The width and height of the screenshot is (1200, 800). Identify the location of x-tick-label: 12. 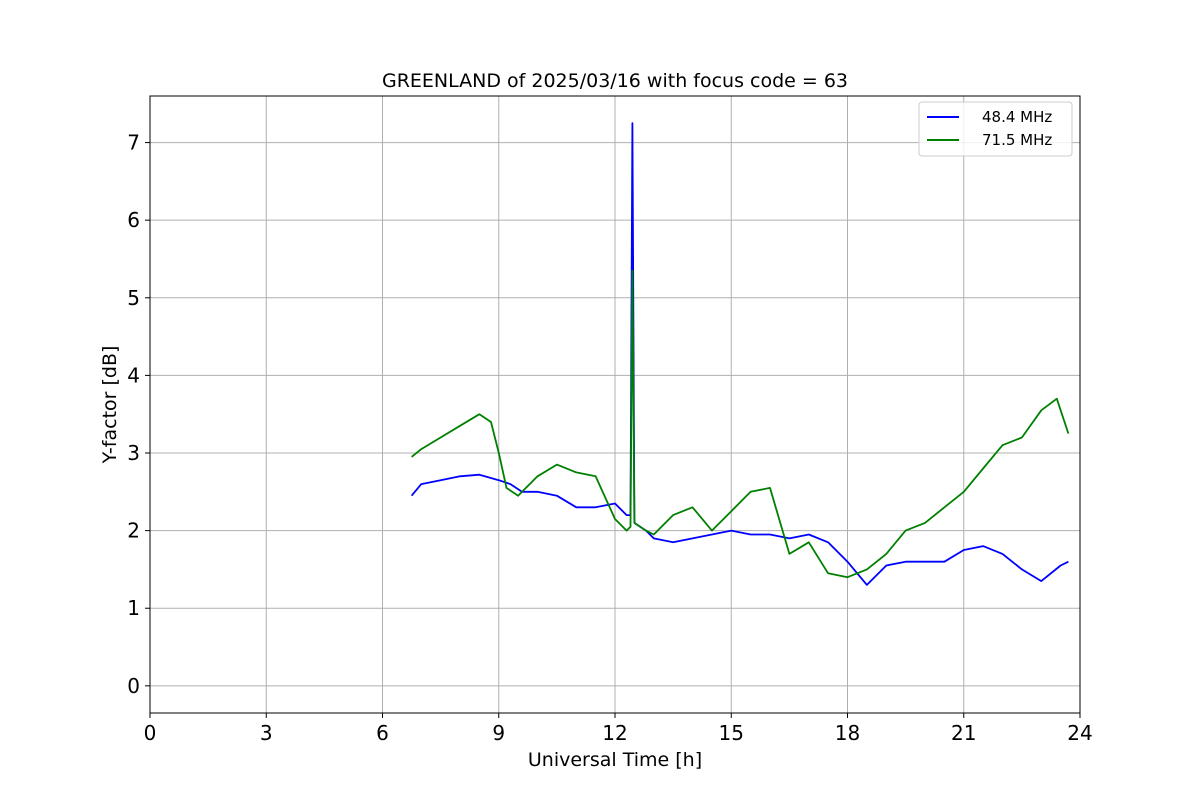
(614, 733).